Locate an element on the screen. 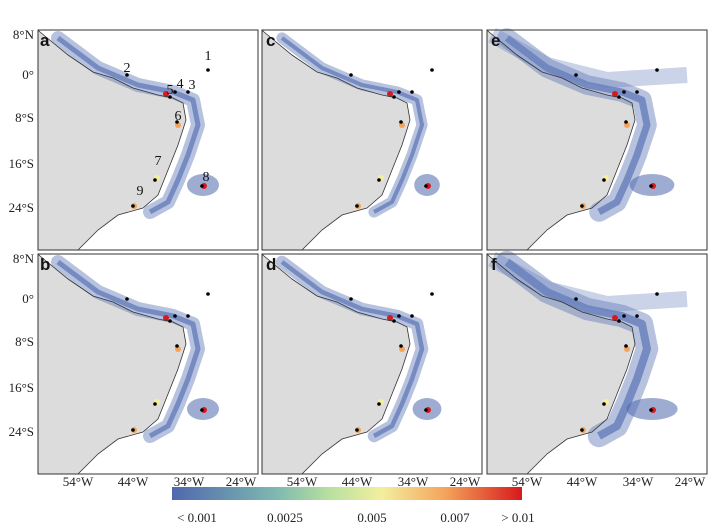  colorbar-label: > 0.01 is located at coordinates (517, 517).